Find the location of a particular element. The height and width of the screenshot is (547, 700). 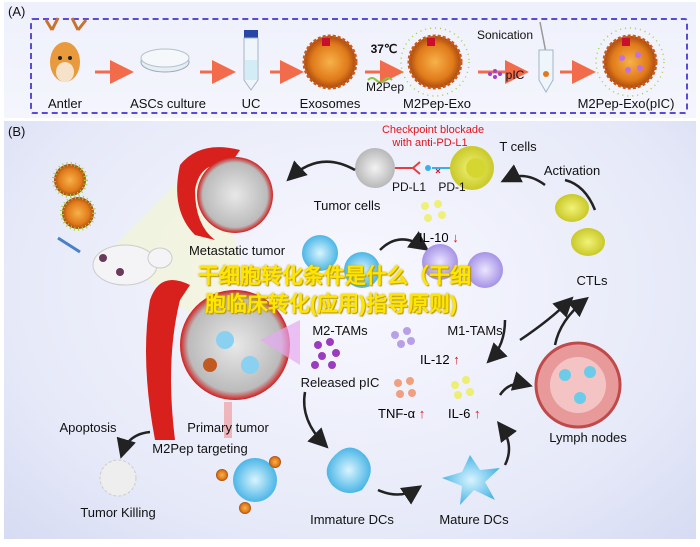

culture-dish-icon is located at coordinates (165, 60).